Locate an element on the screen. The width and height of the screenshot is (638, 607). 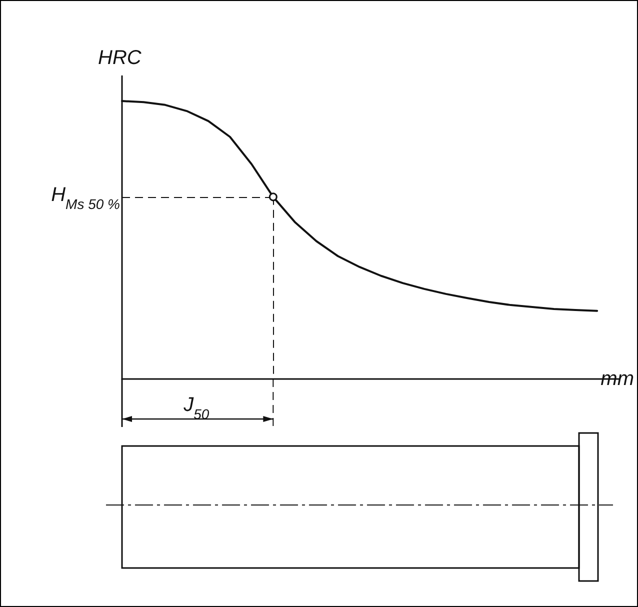
y-axis-title: HRC is located at coordinates (120, 58).